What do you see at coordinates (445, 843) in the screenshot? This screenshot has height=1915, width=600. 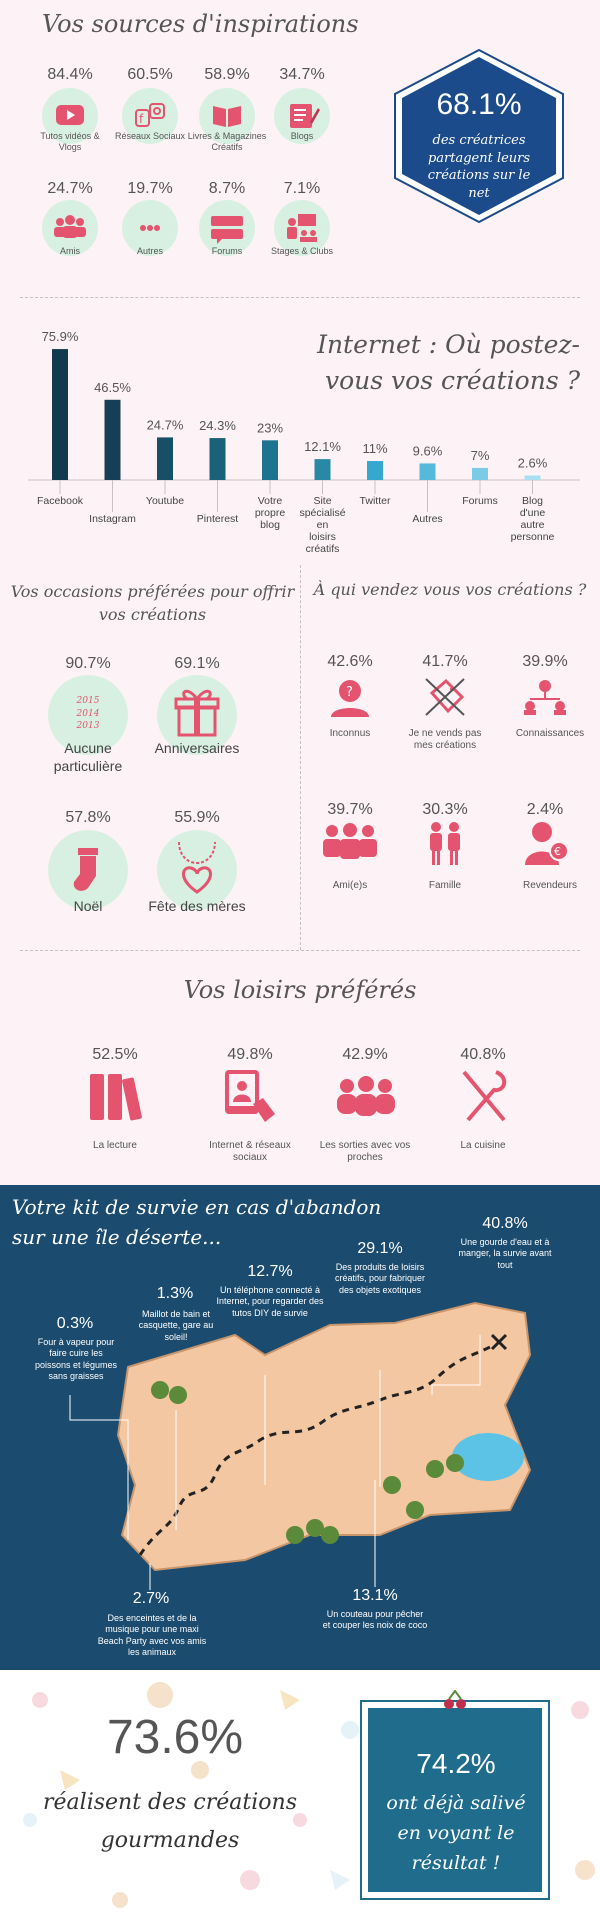 I see `family-icon` at bounding box center [445, 843].